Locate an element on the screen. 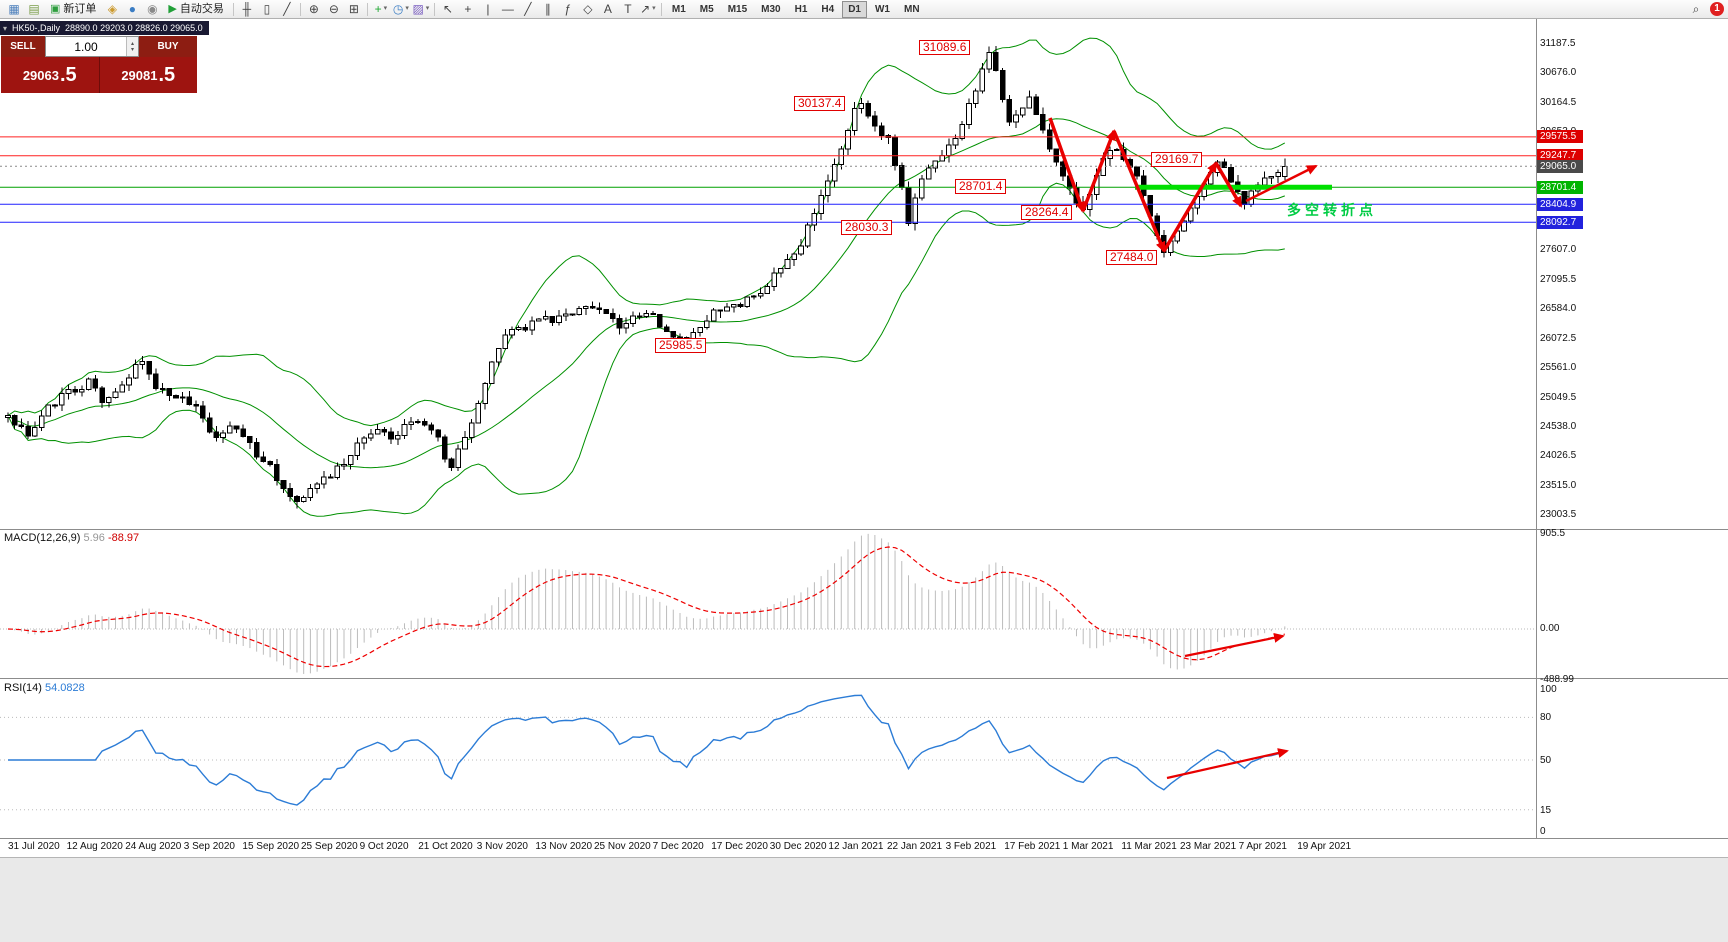 Image resolution: width=1728 pixels, height=942 pixels. timeframe-m5: M5 is located at coordinates (706, 9).